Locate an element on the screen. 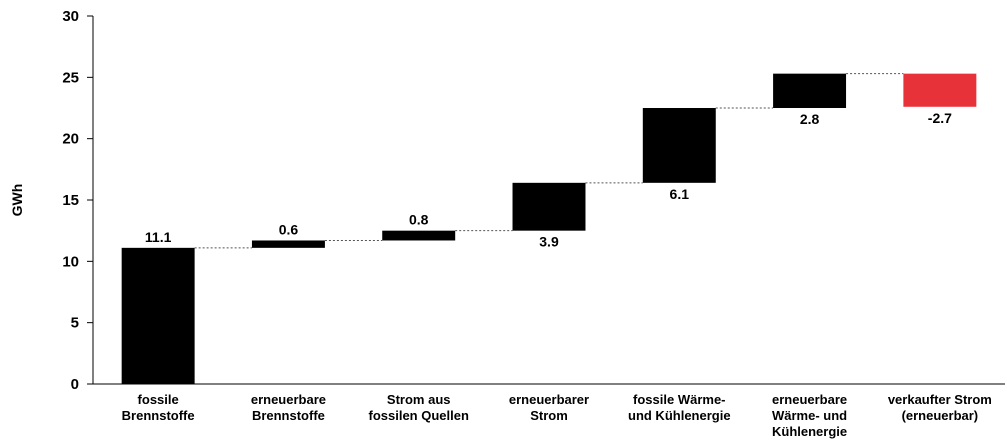 The image size is (1007, 443). category-label-line: fossilen Quellen is located at coordinates (419, 415).